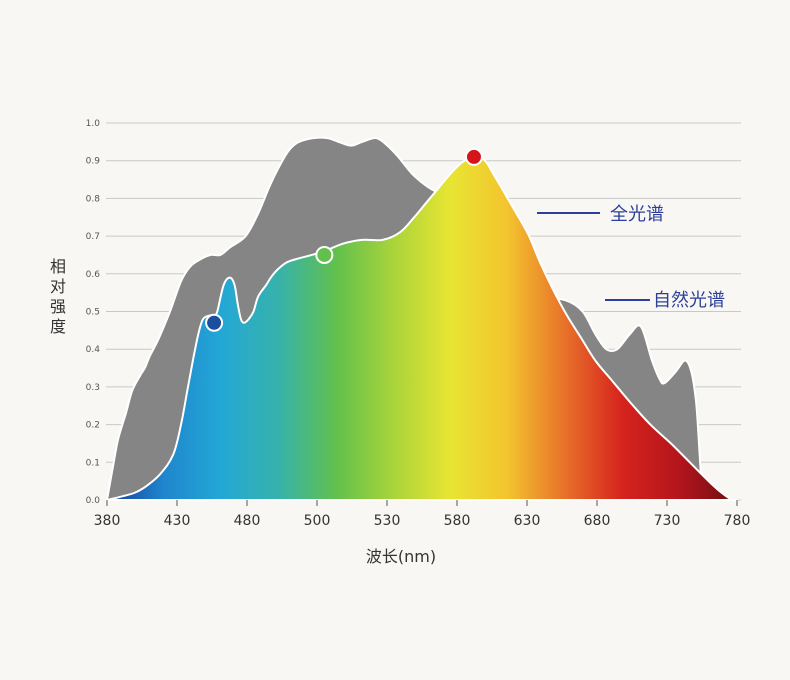 The image size is (790, 680). What do you see at coordinates (401, 556) in the screenshot?
I see `x-axis-label: 波长(nm)` at bounding box center [401, 556].